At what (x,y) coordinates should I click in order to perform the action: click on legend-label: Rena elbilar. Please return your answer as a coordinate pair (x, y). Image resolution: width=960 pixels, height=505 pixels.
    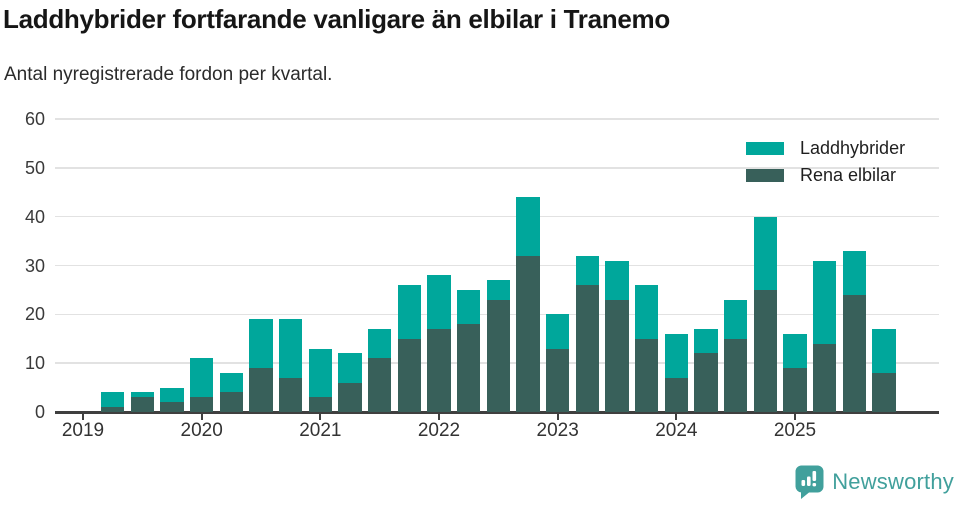
    Looking at the image, I should click on (848, 175).